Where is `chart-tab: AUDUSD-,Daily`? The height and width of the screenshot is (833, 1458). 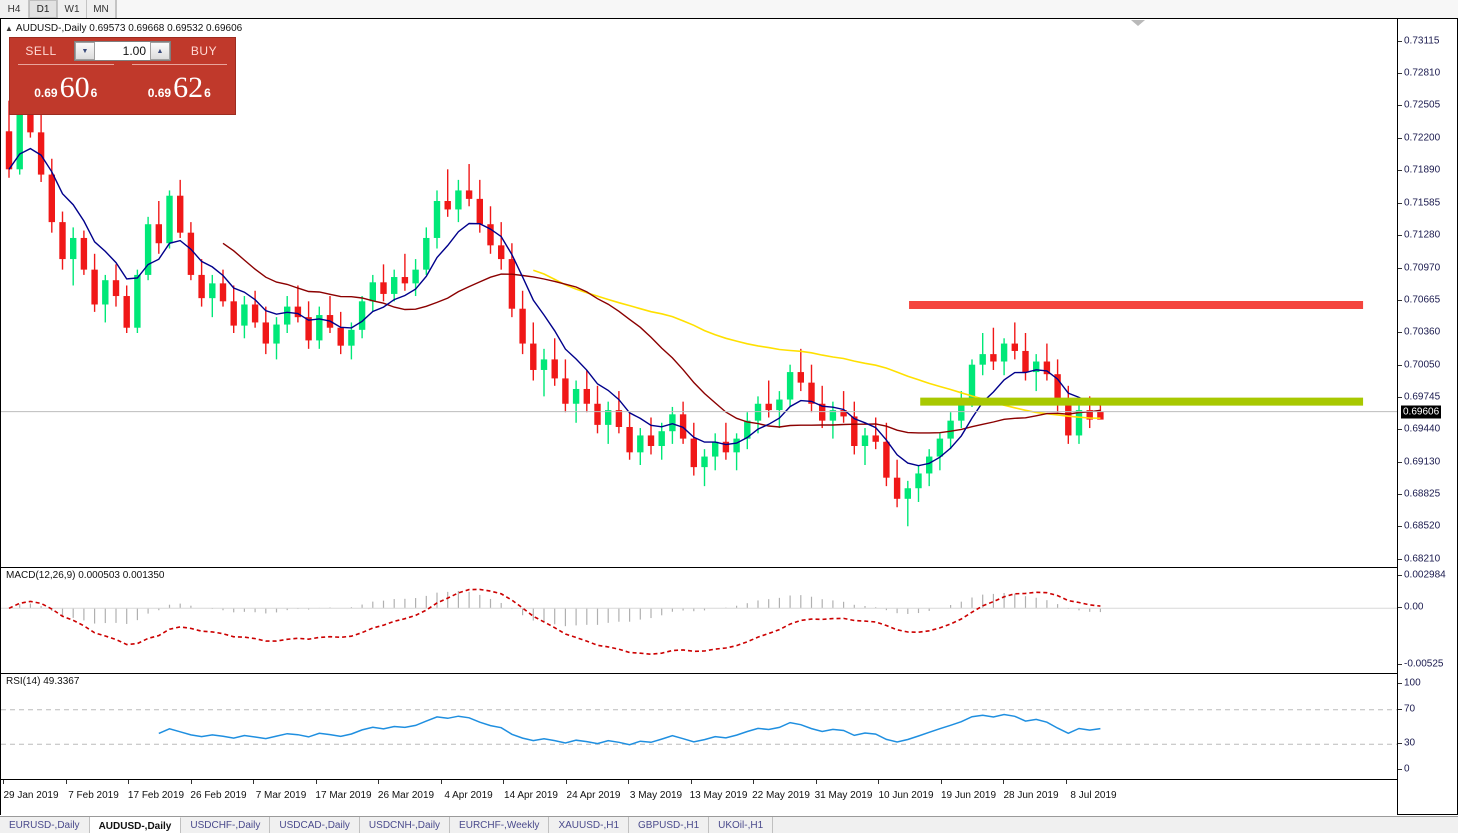 chart-tab: AUDUSD-,Daily is located at coordinates (135, 825).